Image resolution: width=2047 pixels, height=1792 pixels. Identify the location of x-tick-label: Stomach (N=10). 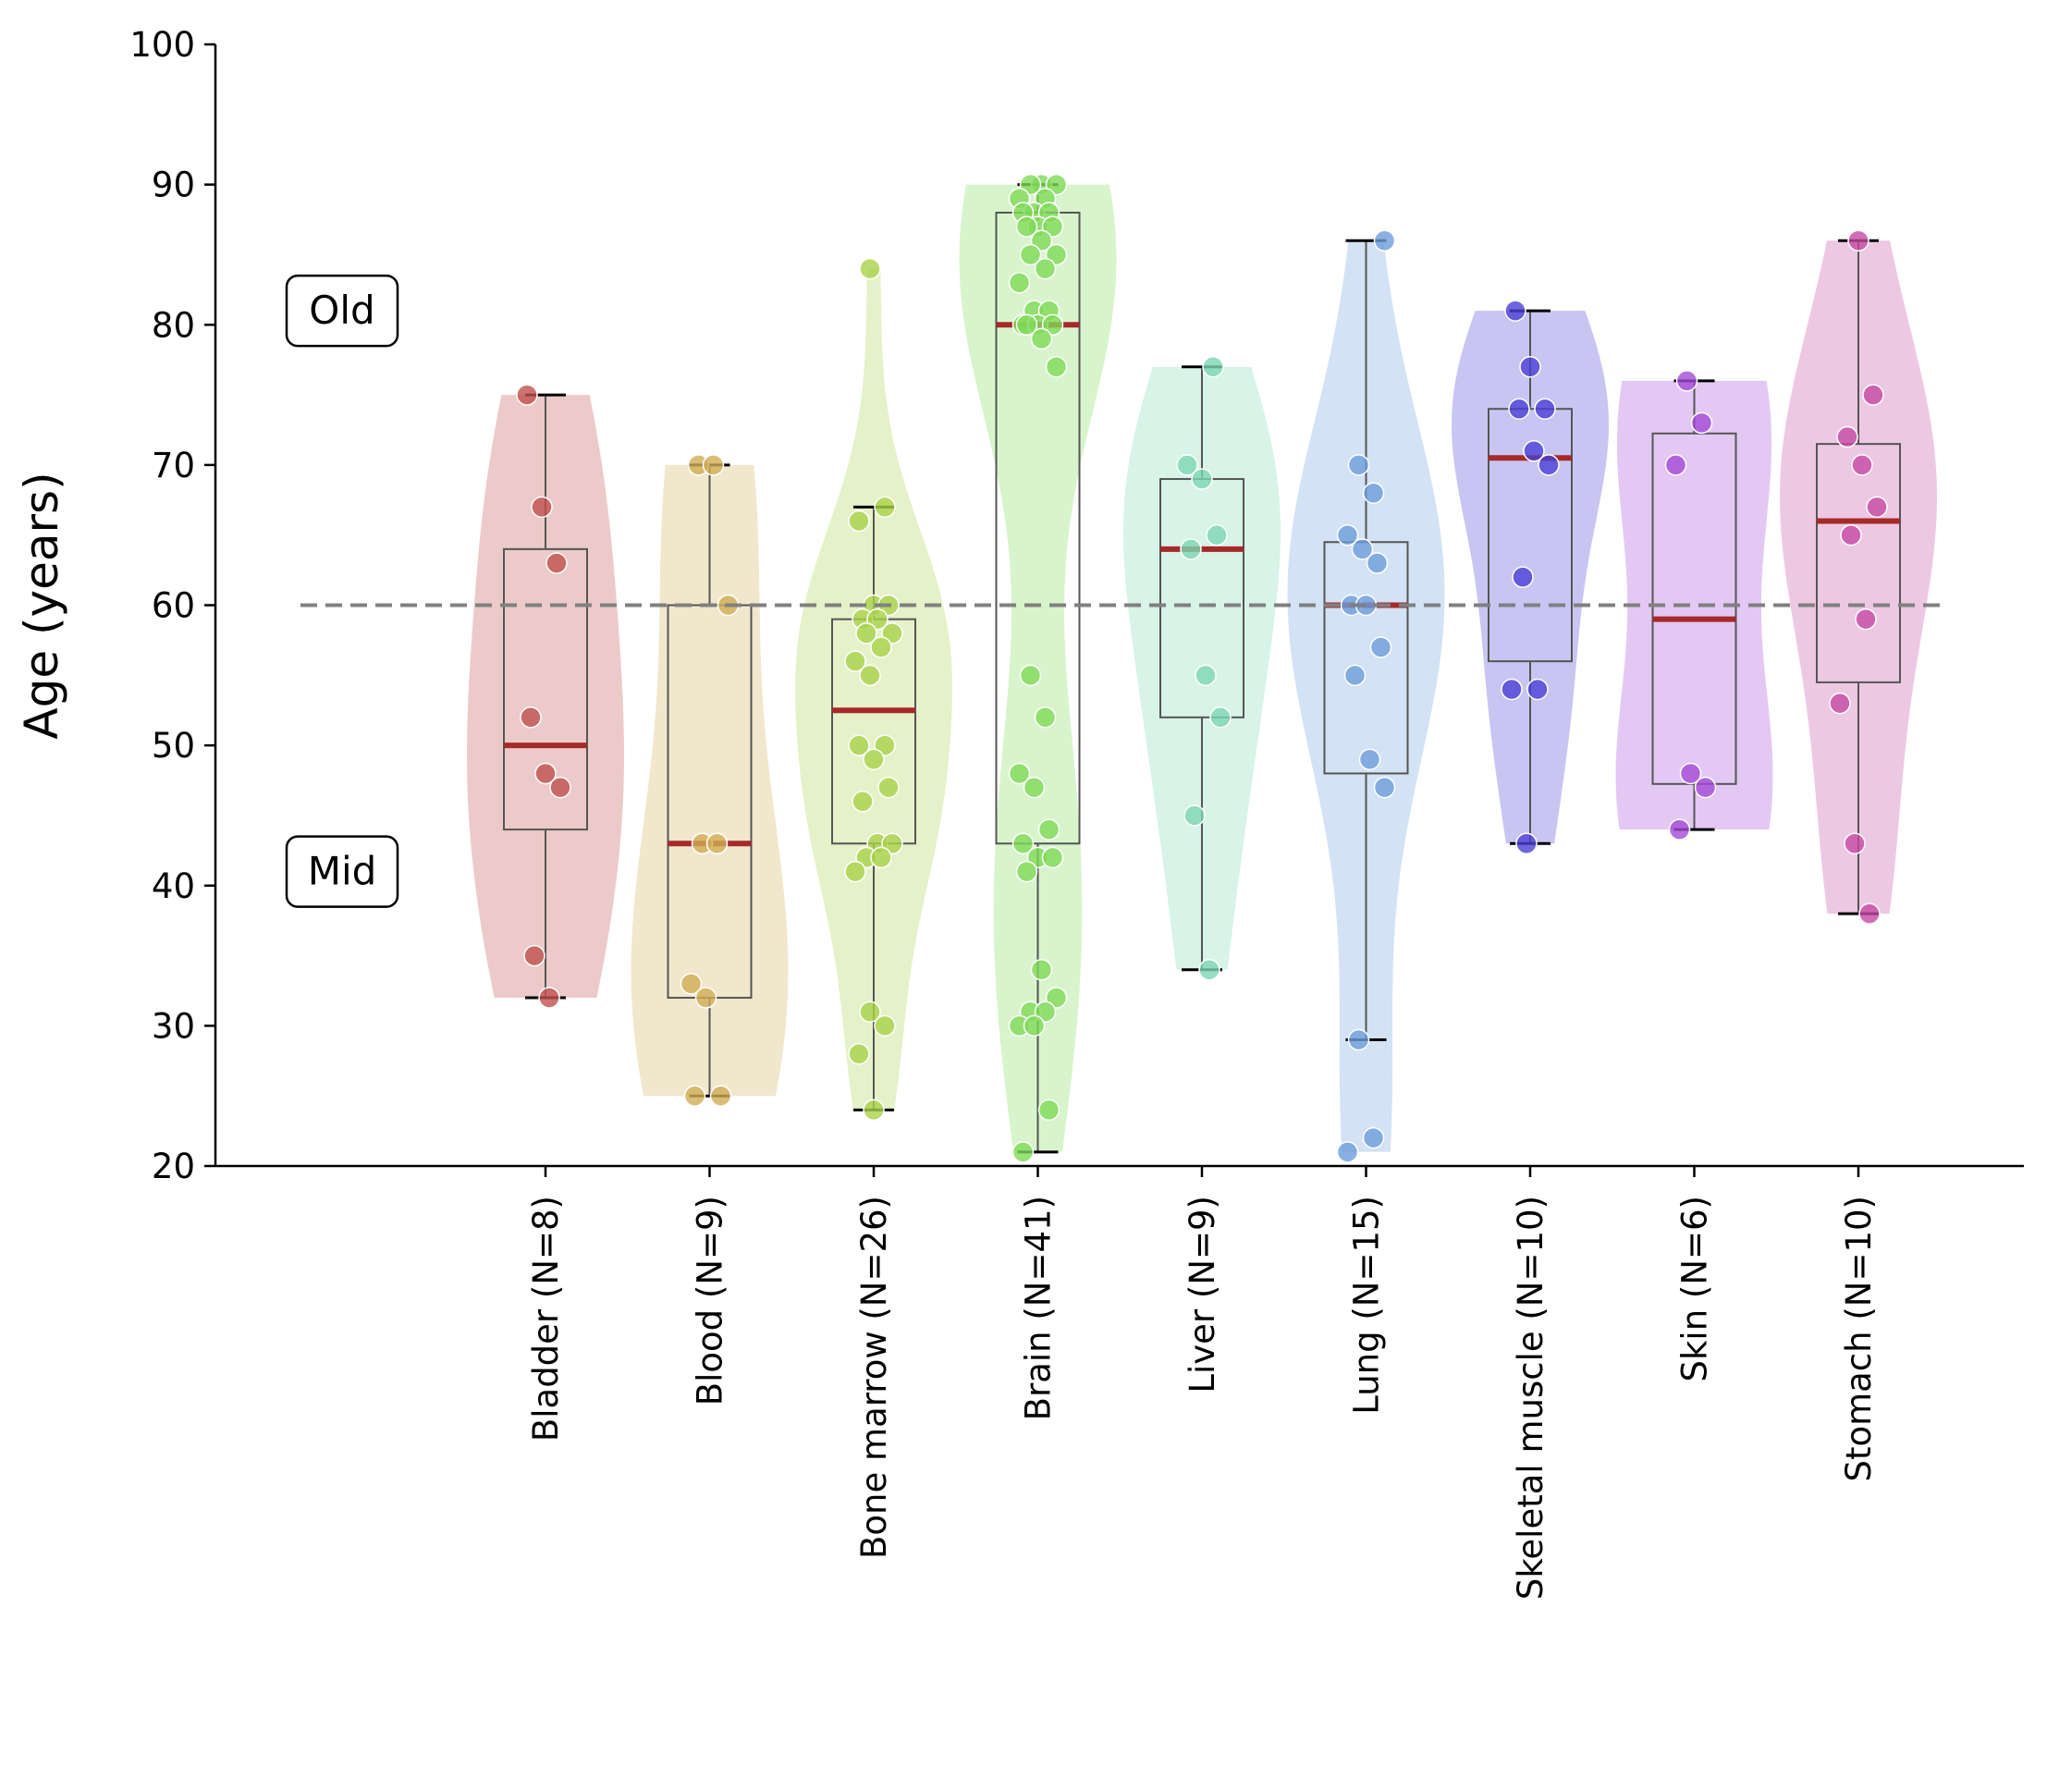
(1859, 1339).